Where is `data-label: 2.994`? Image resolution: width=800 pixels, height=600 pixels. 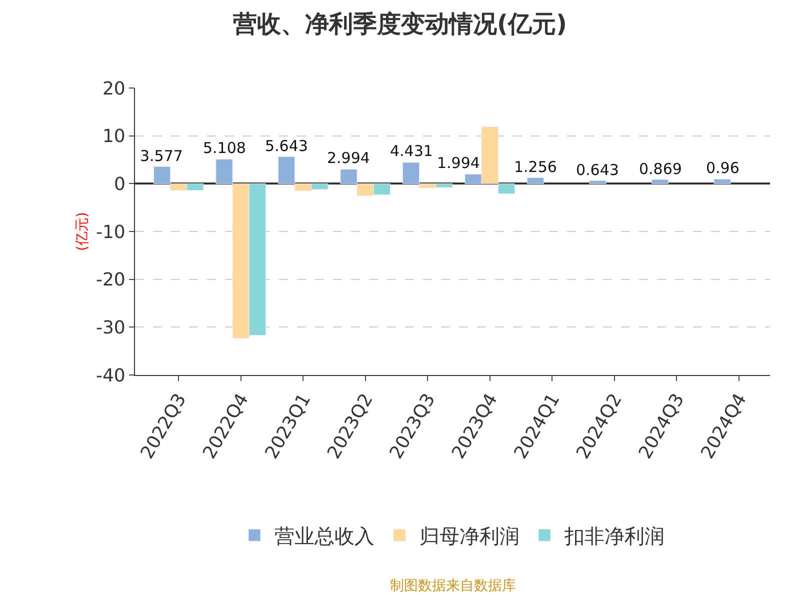
data-label: 2.994 is located at coordinates (348, 158).